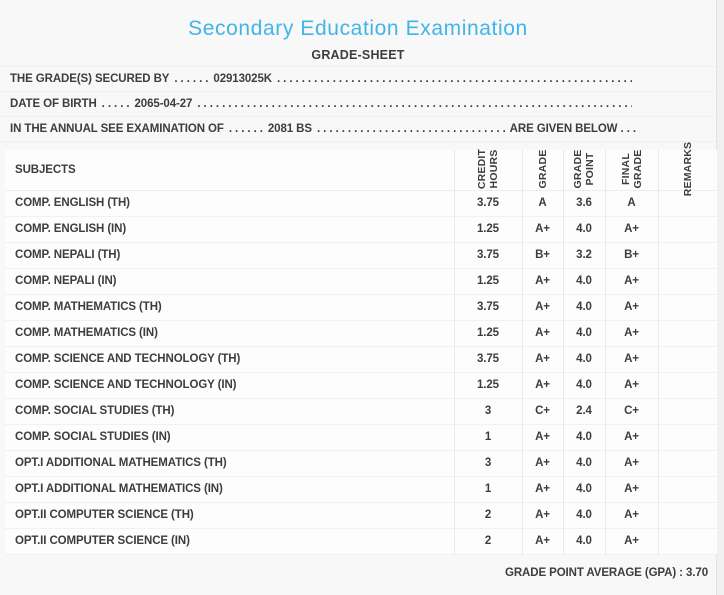 This screenshot has width=724, height=595. What do you see at coordinates (117, 129) in the screenshot?
I see `info-label: IN THE ANNUAL SEE EXAMINATION OF` at bounding box center [117, 129].